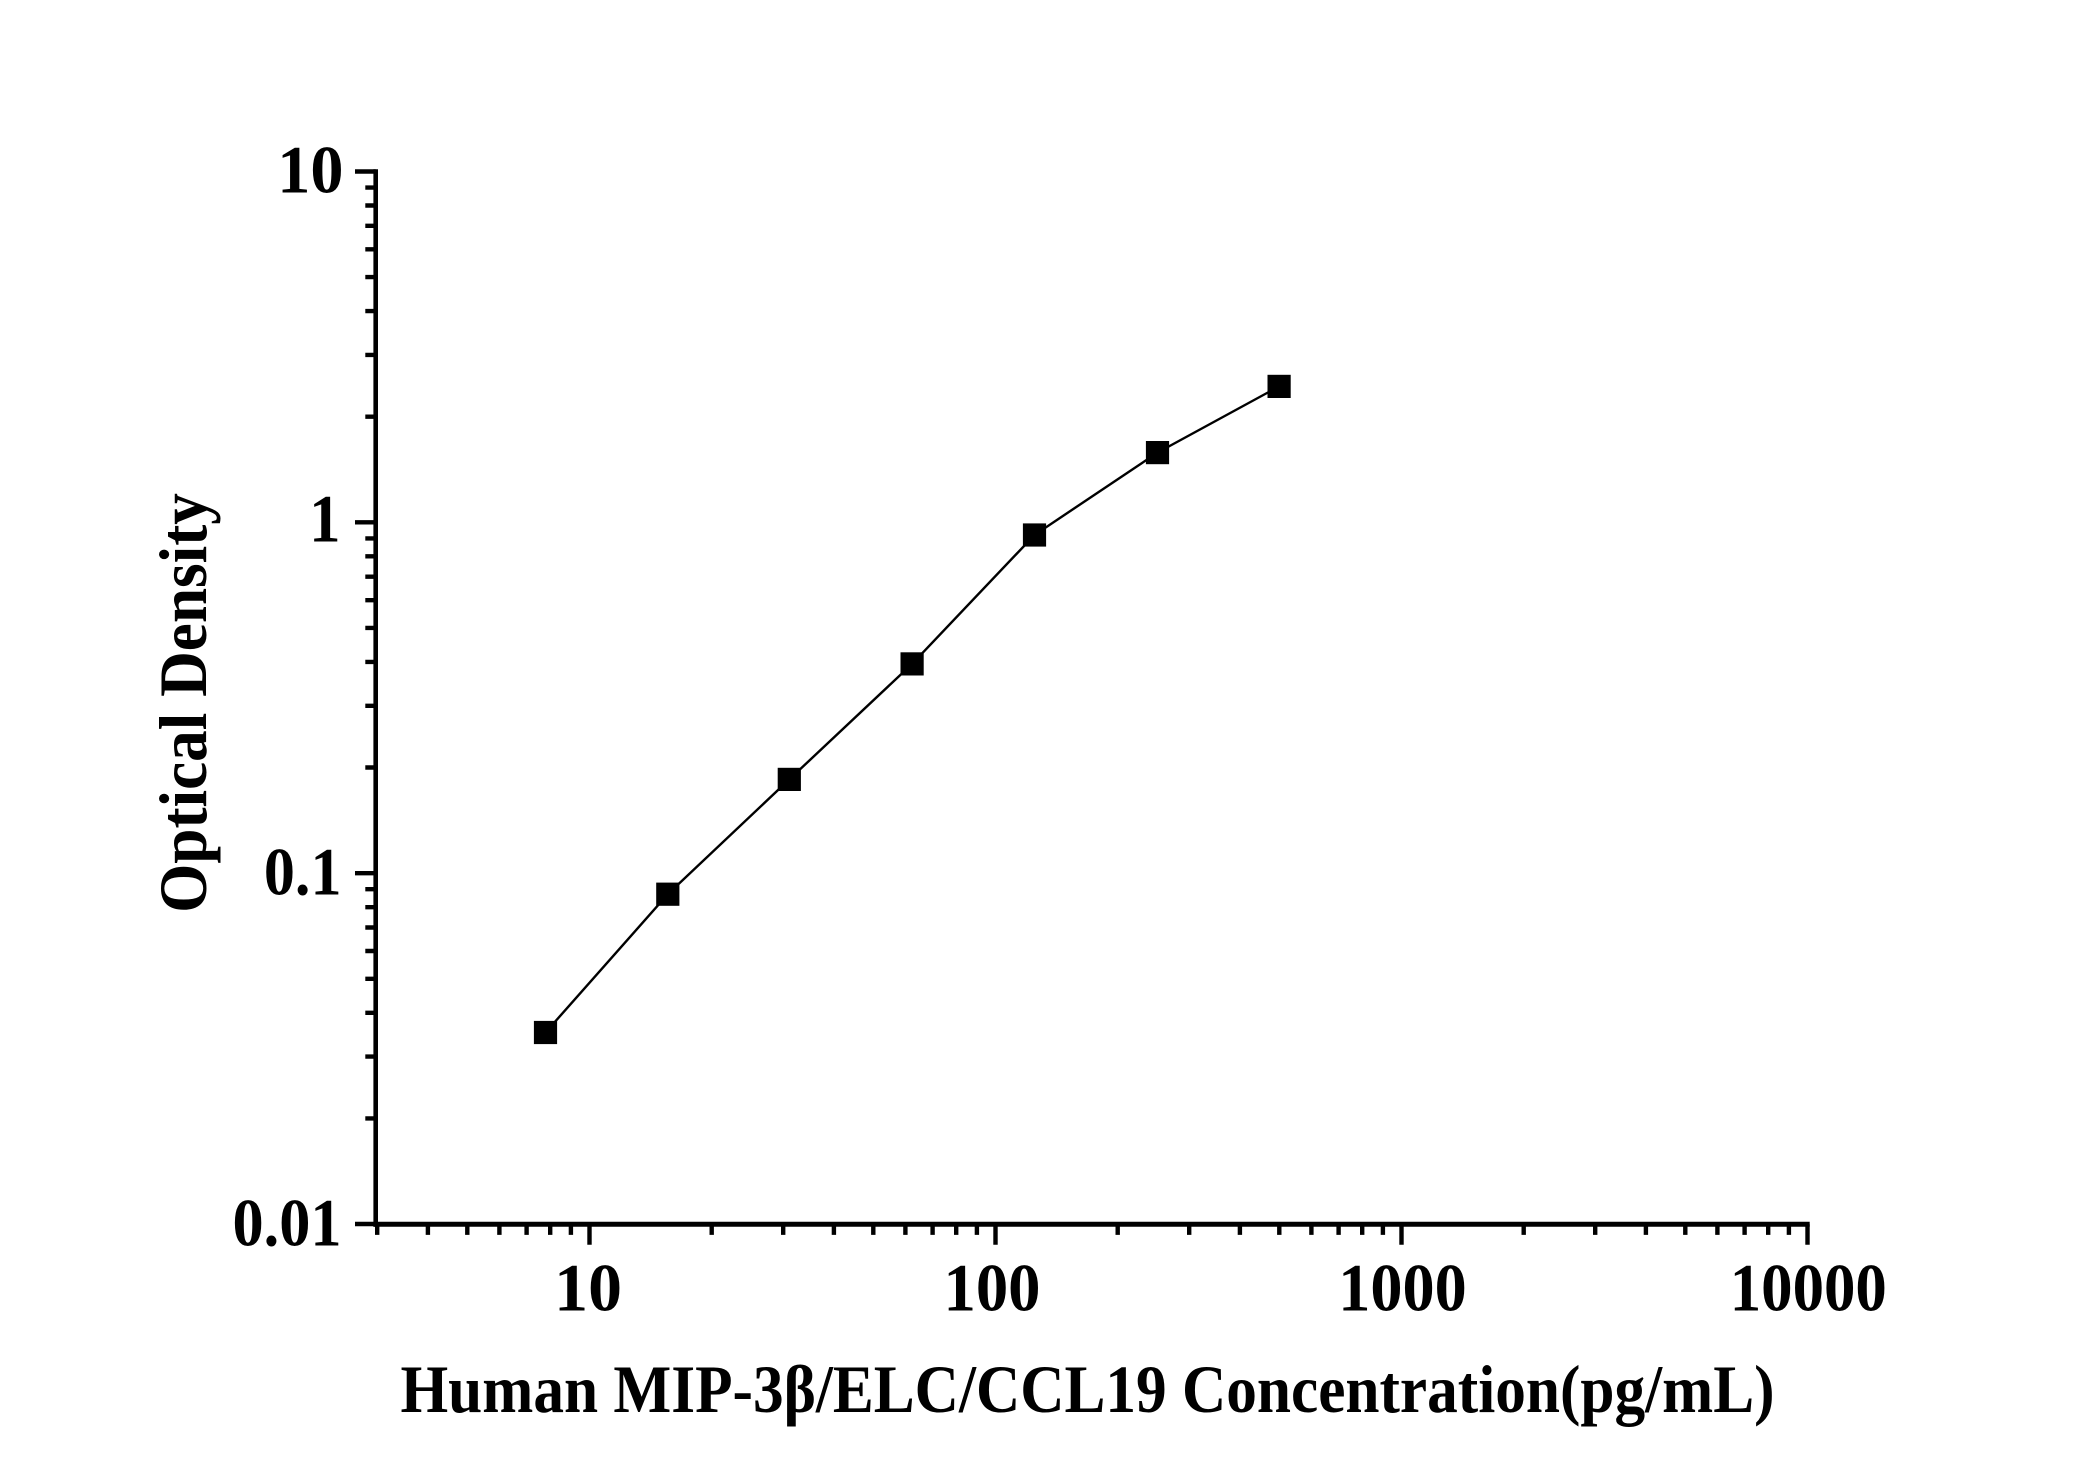  Describe the element at coordinates (303, 872) in the screenshot. I see `svg-text: 0.1` at that location.